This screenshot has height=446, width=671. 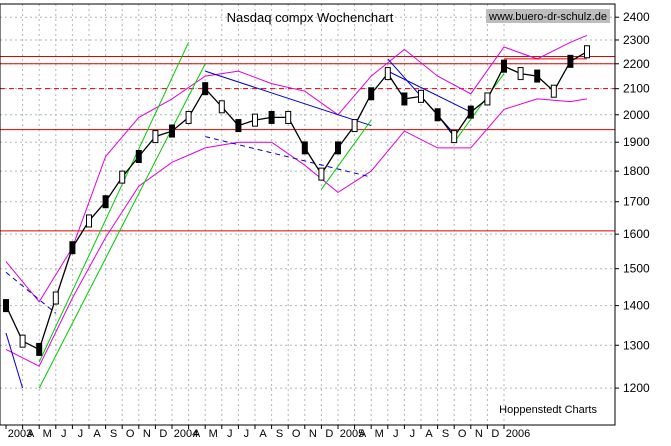 What do you see at coordinates (636, 40) in the screenshot?
I see `y-tick-label: 2300` at bounding box center [636, 40].